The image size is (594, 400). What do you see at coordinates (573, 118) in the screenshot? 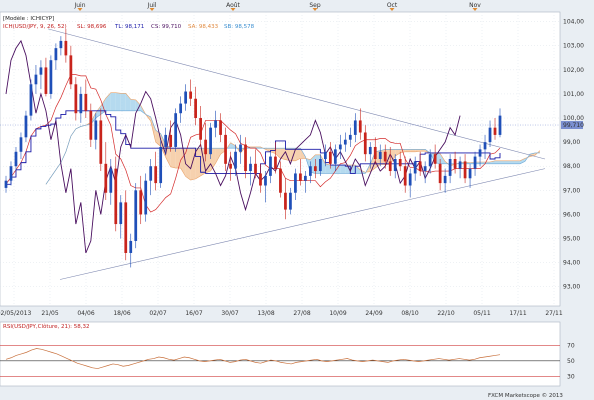
I see `y-tick-label: 100,00` at bounding box center [573, 118].